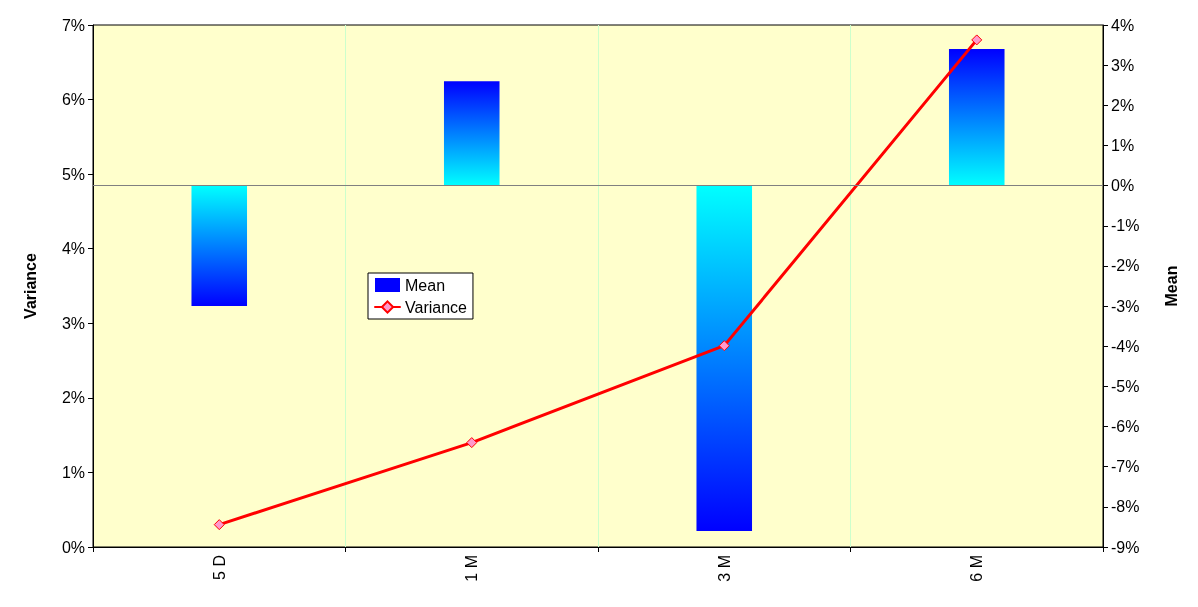  What do you see at coordinates (73, 547) in the screenshot?
I see `y-tick-label: 0%` at bounding box center [73, 547].